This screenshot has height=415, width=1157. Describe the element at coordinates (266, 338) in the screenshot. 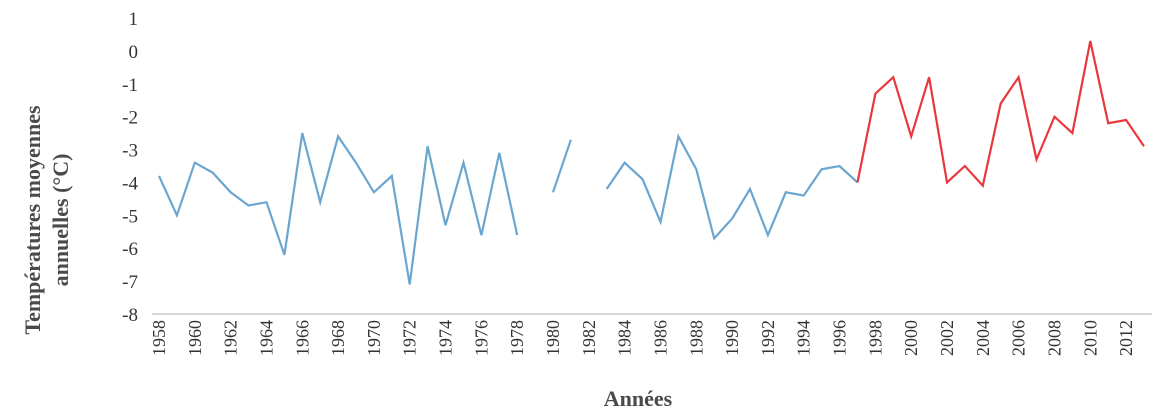

I see `x-tick-label: 1964` at that location.